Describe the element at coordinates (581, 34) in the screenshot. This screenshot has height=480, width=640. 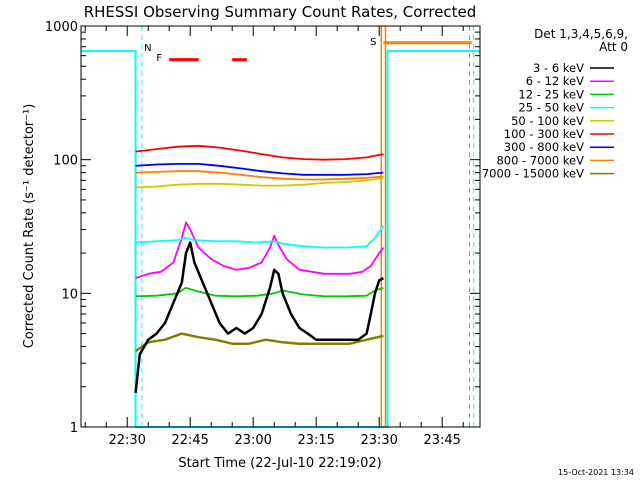
I see `legend-detectors: Det 1,3,4,5,6,9,` at that location.